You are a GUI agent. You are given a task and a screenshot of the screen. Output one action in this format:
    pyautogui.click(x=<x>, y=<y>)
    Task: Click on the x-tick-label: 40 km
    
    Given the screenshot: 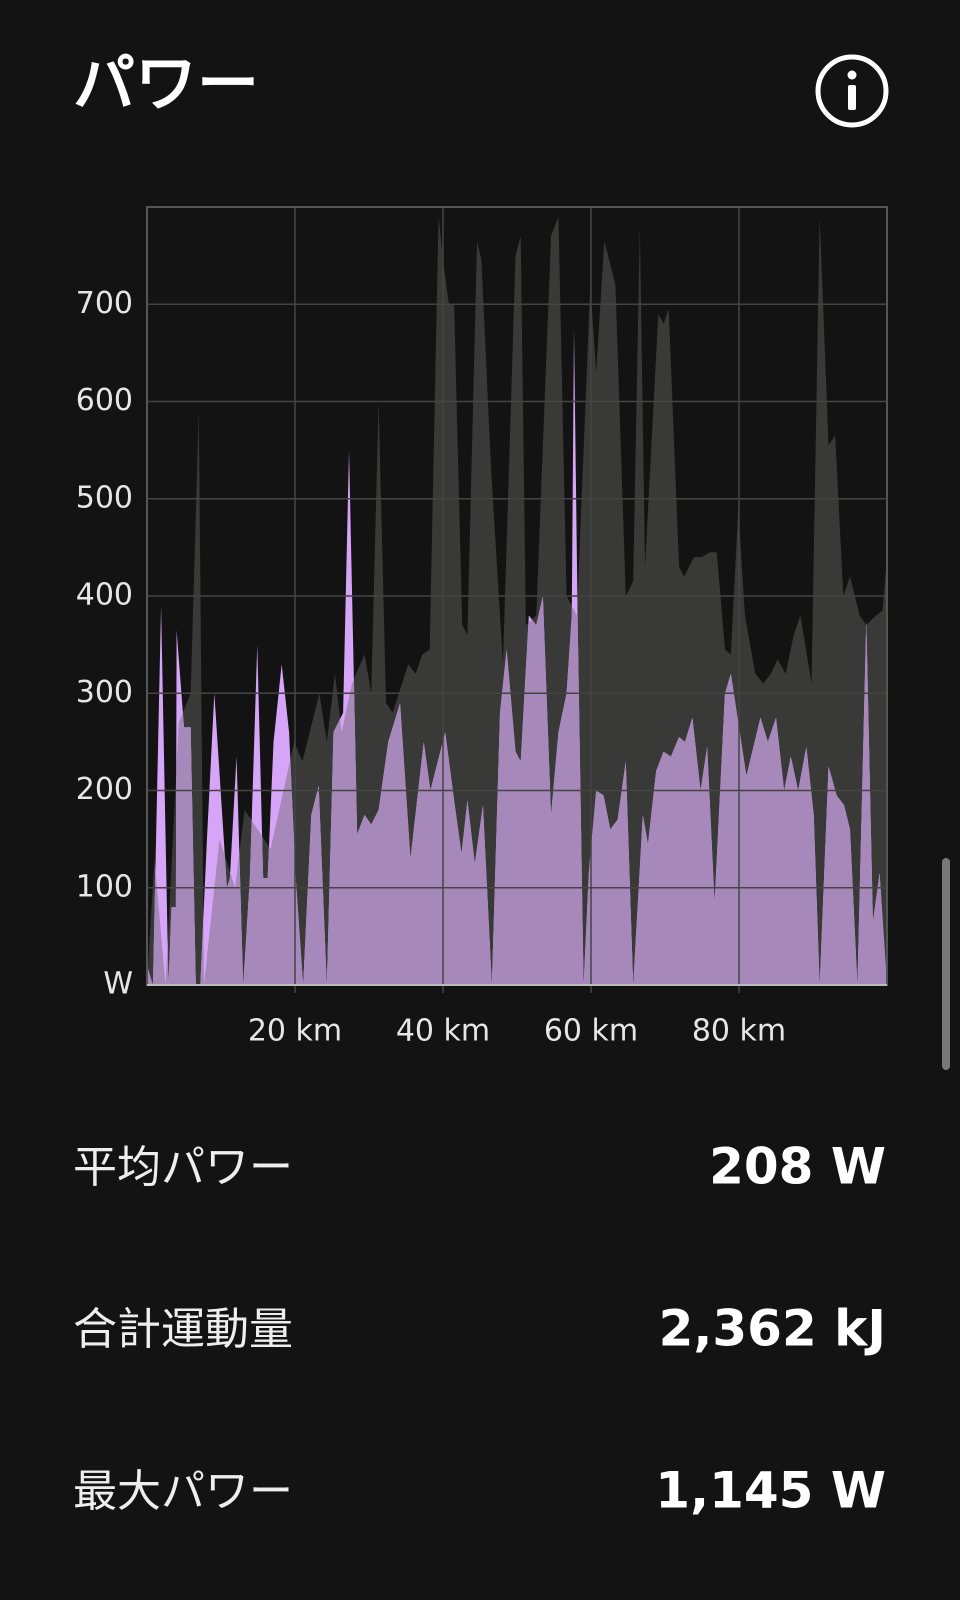 What is the action you would take?
    pyautogui.click(x=443, y=1031)
    